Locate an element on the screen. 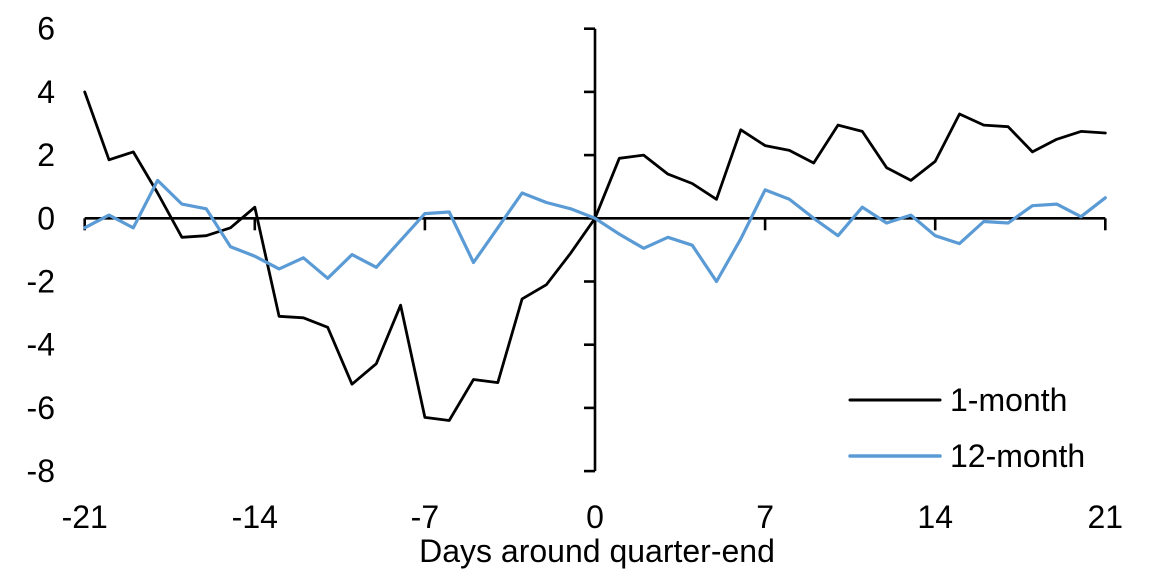  x-tick-label: -21 is located at coordinates (85, 517).